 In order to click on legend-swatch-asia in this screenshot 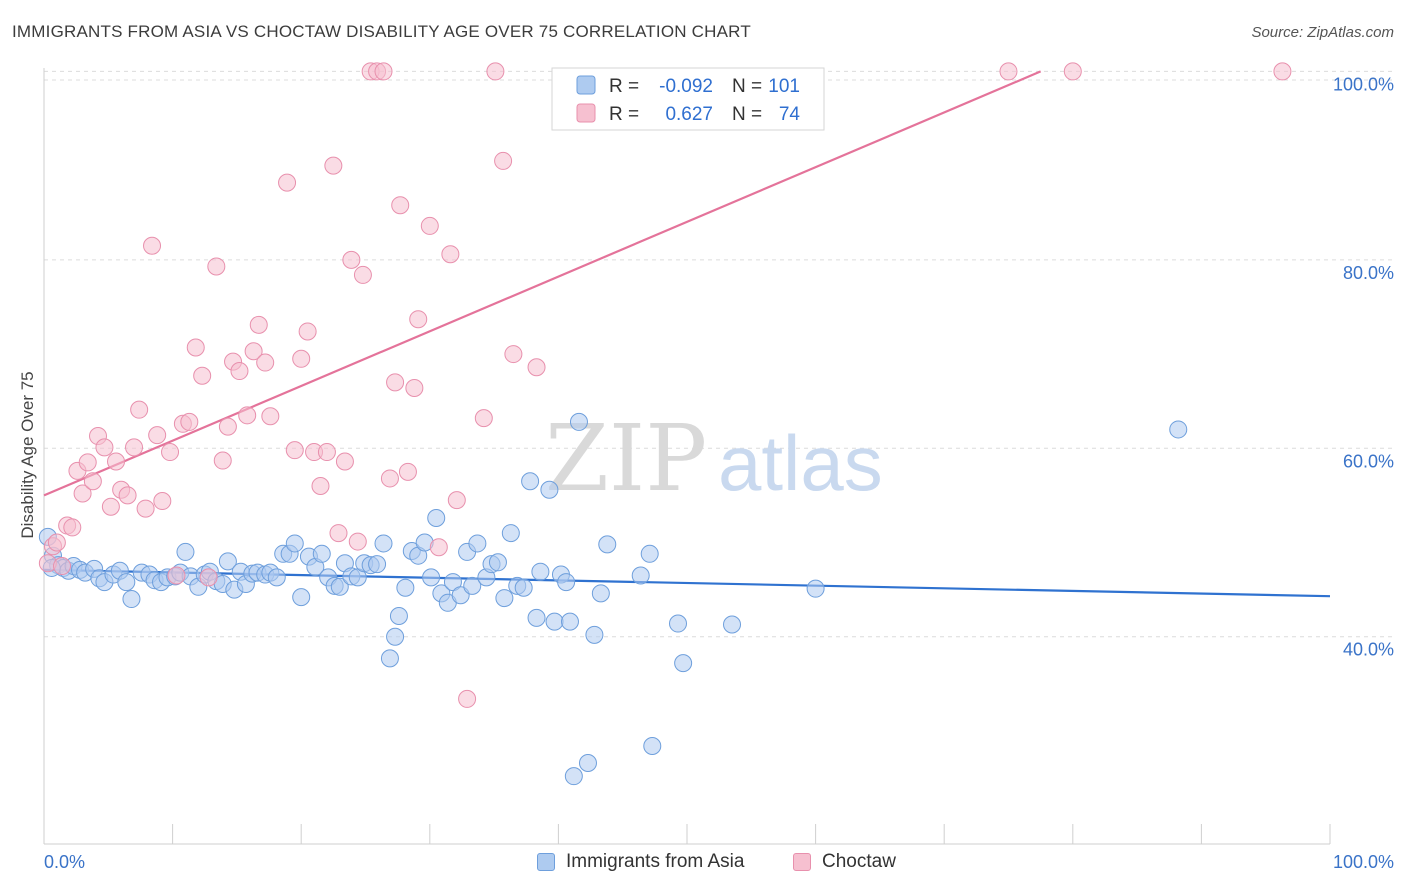, I will do `click(586, 85)`.